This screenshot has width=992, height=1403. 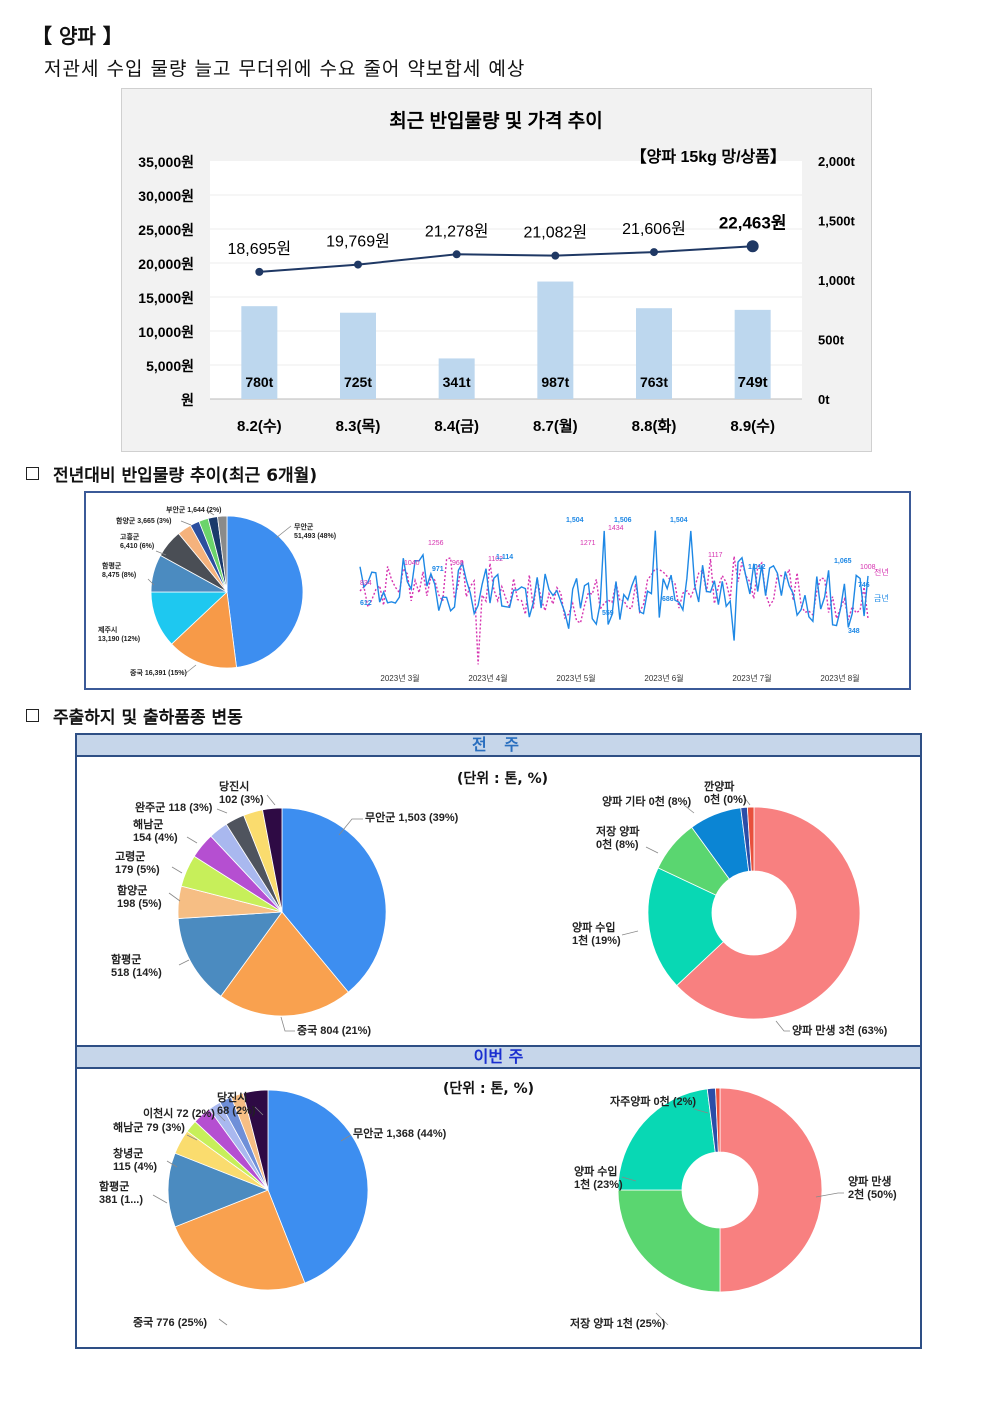 I want to click on x-tick: 2023년 7월, so click(x=751, y=678).